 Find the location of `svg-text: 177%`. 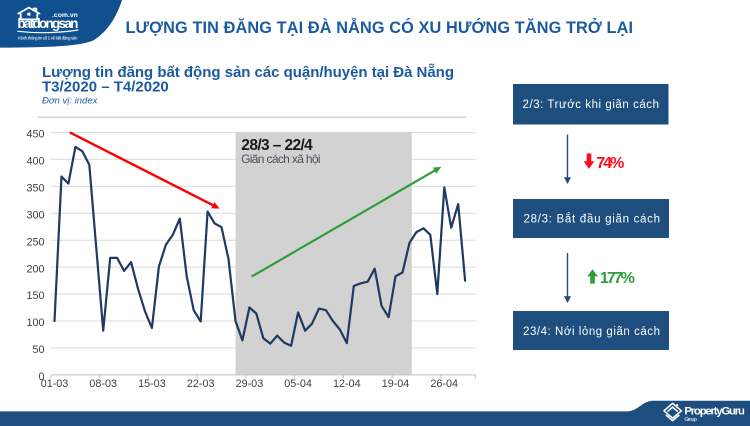

svg-text: 177% is located at coordinates (617, 278).